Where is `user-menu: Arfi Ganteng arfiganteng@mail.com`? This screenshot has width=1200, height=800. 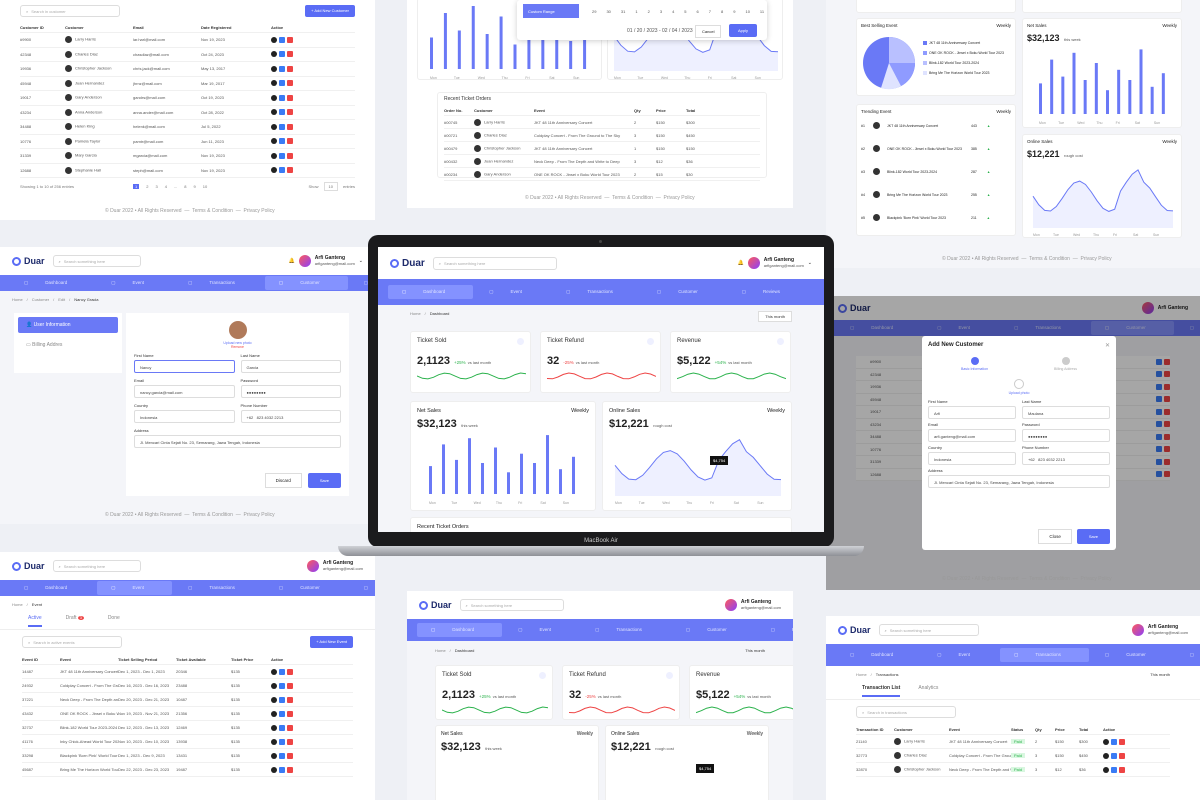 user-menu: Arfi Ganteng arfiganteng@mail.com is located at coordinates (752, 605).